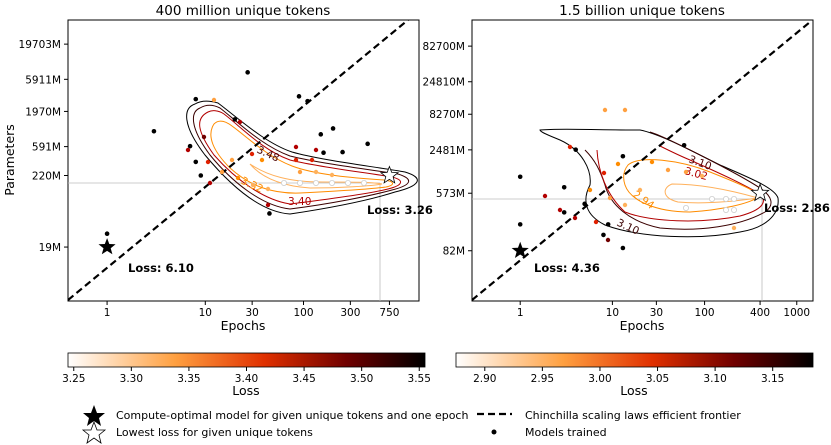 This screenshot has height=445, width=831. What do you see at coordinates (268, 154) in the screenshot?
I see `left-contour-label-1: 3.48` at bounding box center [268, 154].